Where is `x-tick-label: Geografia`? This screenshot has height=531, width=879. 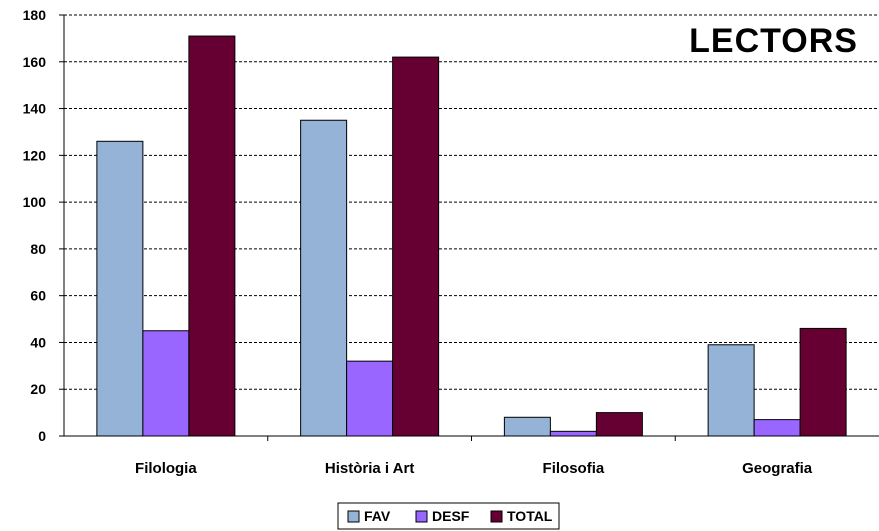 x-tick-label: Geografia is located at coordinates (777, 468).